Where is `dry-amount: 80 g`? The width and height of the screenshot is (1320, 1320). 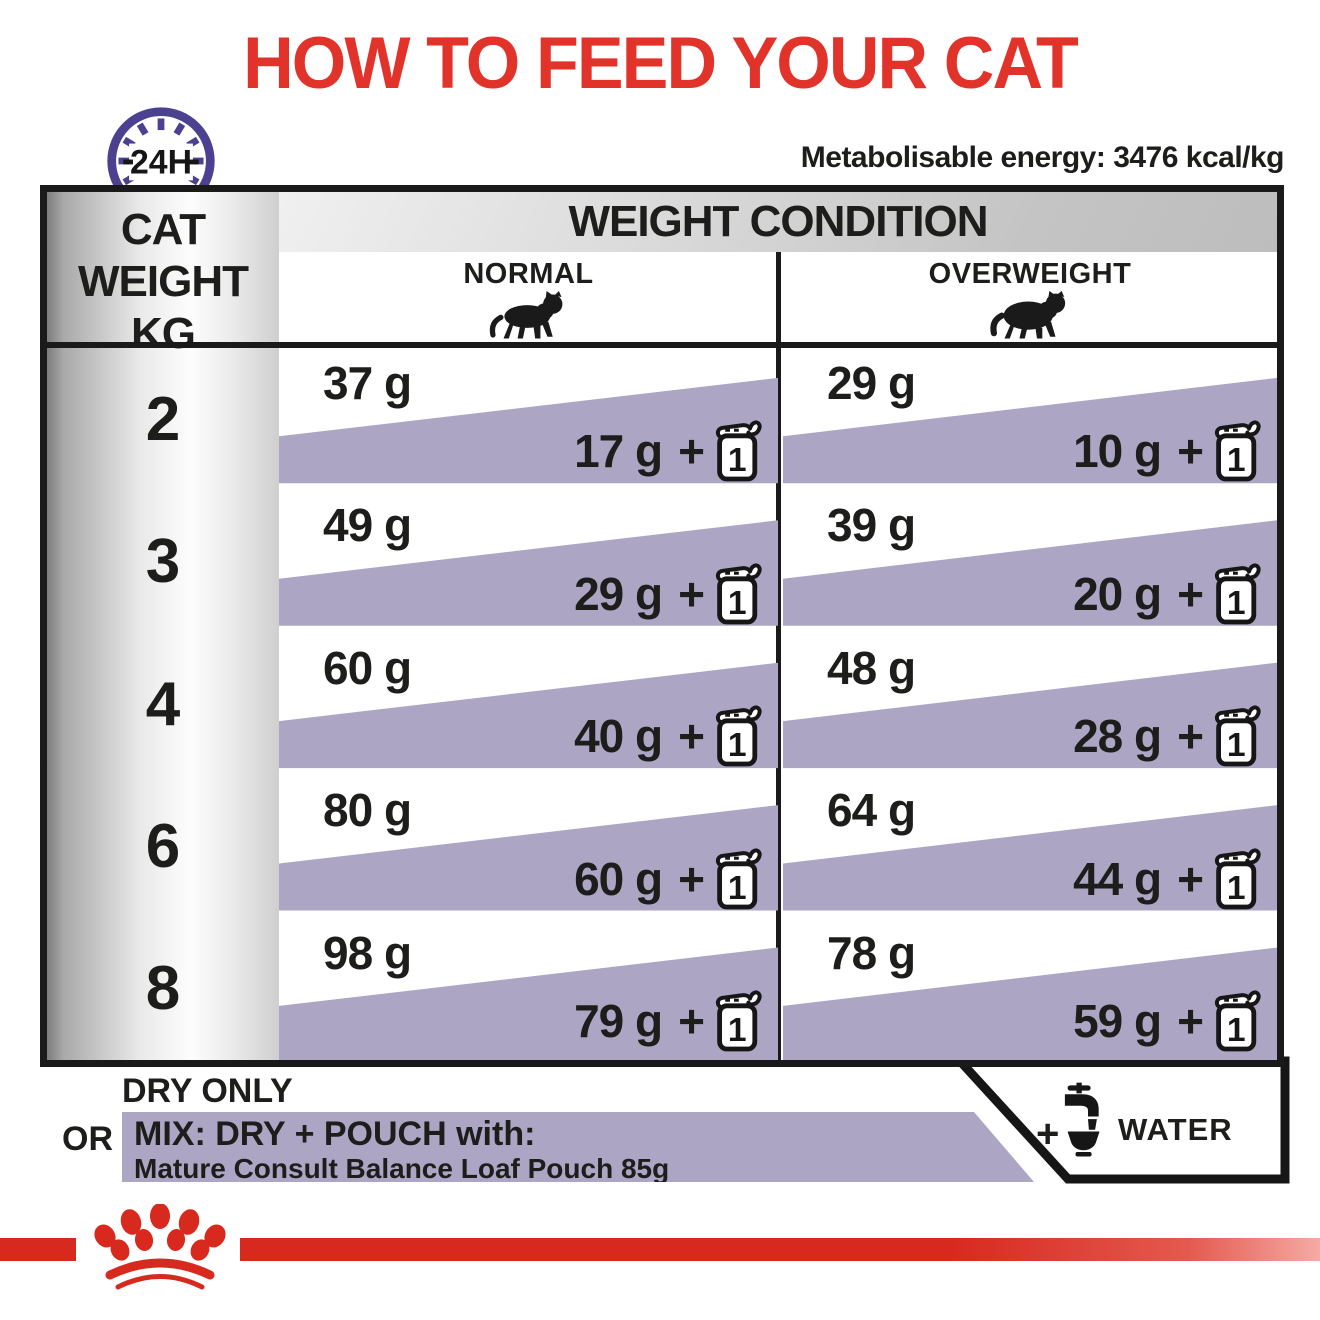
dry-amount: 80 g is located at coordinates (367, 810).